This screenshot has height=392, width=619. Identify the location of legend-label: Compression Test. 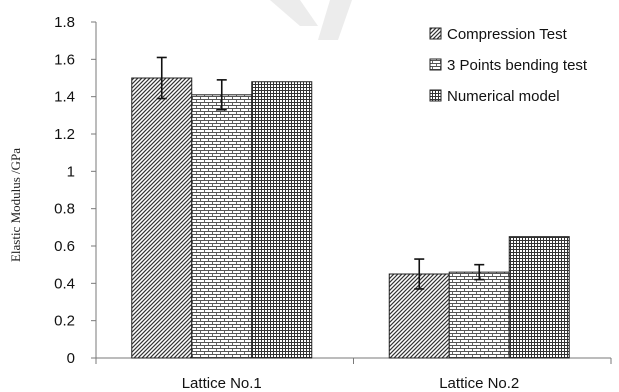
(507, 34).